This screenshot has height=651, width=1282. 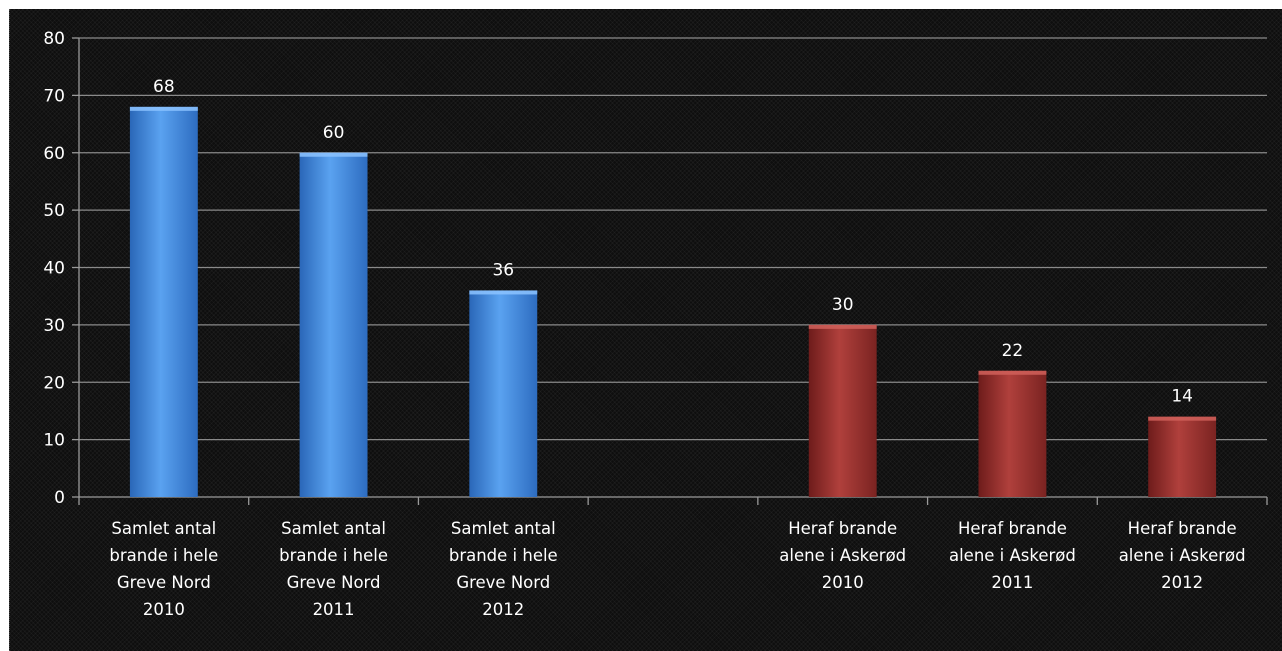 What do you see at coordinates (843, 305) in the screenshot?
I see `data-label: 30` at bounding box center [843, 305].